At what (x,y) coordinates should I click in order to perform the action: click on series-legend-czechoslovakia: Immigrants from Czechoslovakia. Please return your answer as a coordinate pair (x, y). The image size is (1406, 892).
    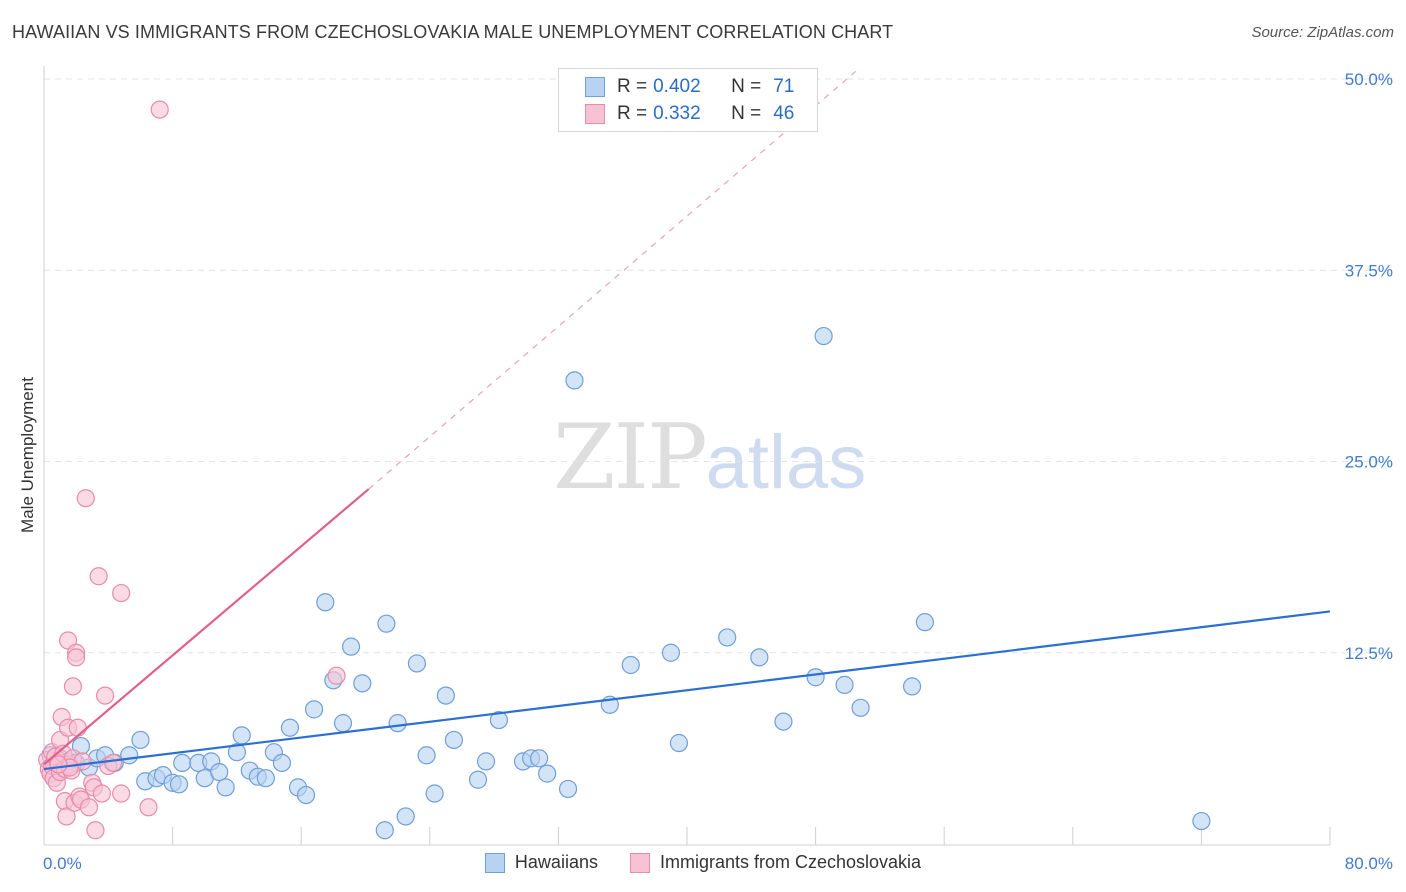
    Looking at the image, I should click on (775, 862).